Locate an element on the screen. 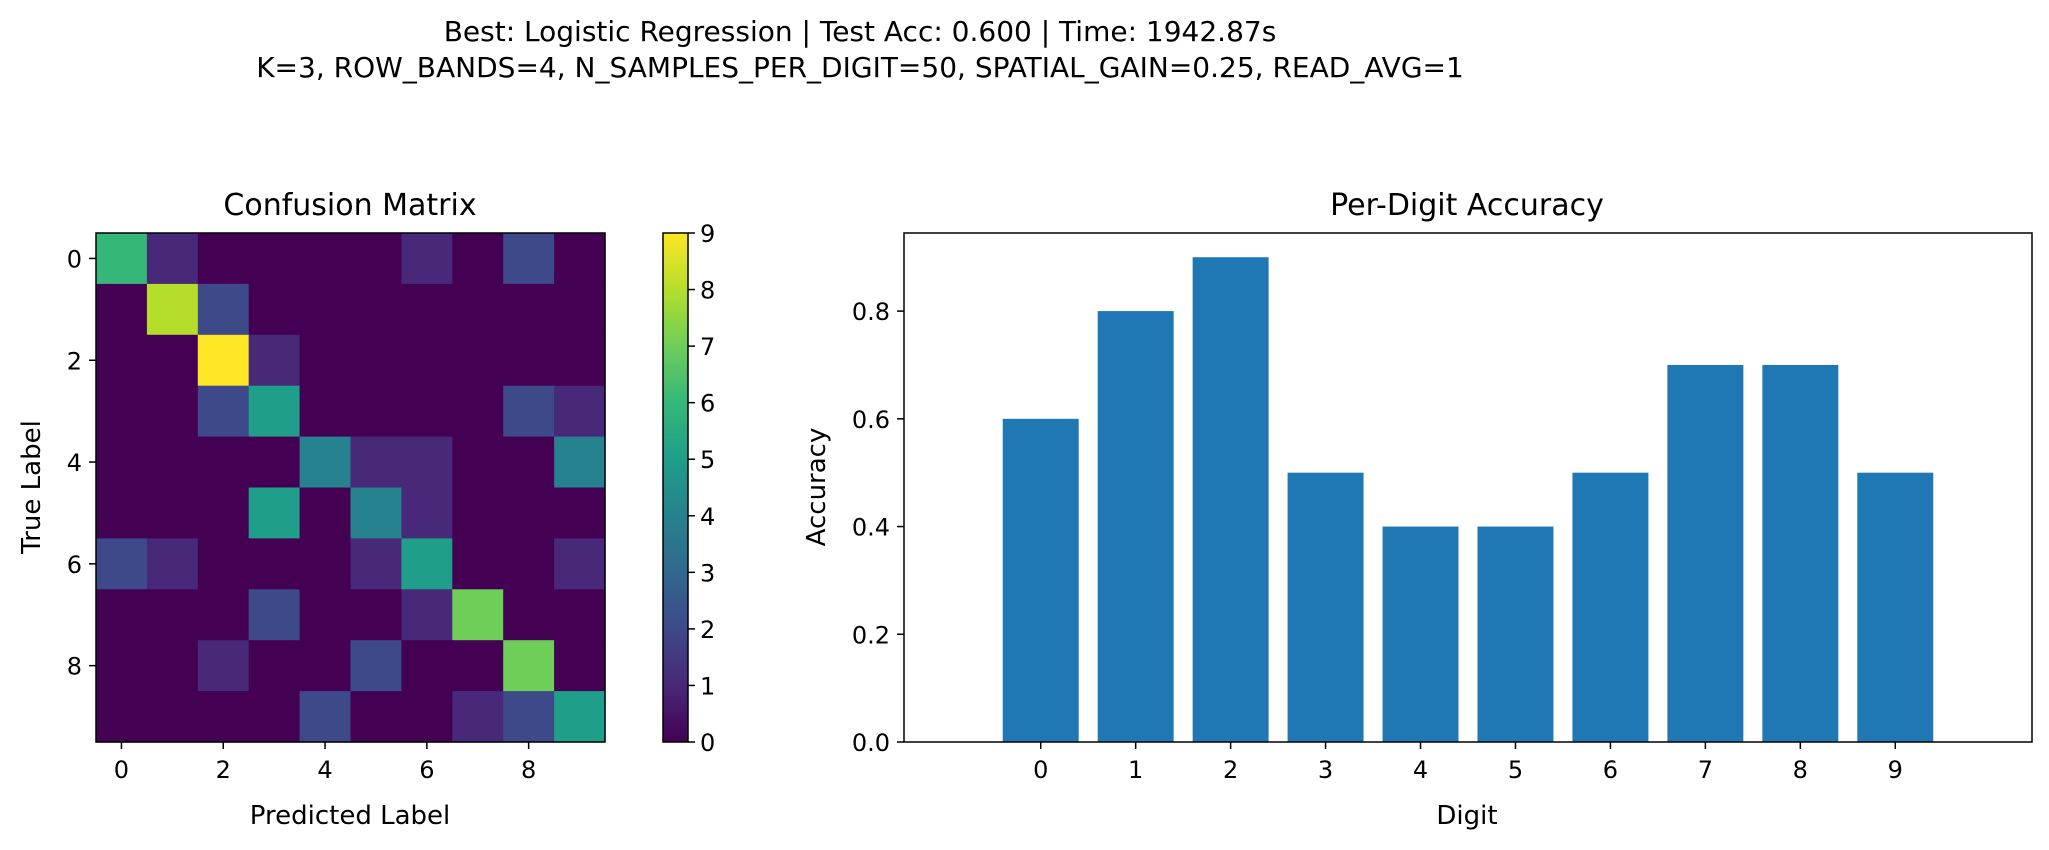 The height and width of the screenshot is (850, 2049). x-tick-label: 7 is located at coordinates (1705, 770).